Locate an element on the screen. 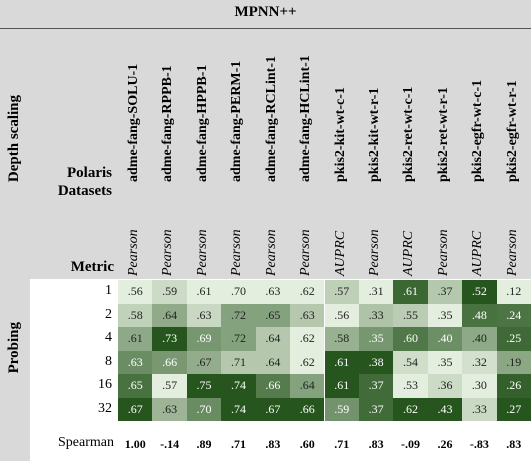  rule is located at coordinates (265, 28).